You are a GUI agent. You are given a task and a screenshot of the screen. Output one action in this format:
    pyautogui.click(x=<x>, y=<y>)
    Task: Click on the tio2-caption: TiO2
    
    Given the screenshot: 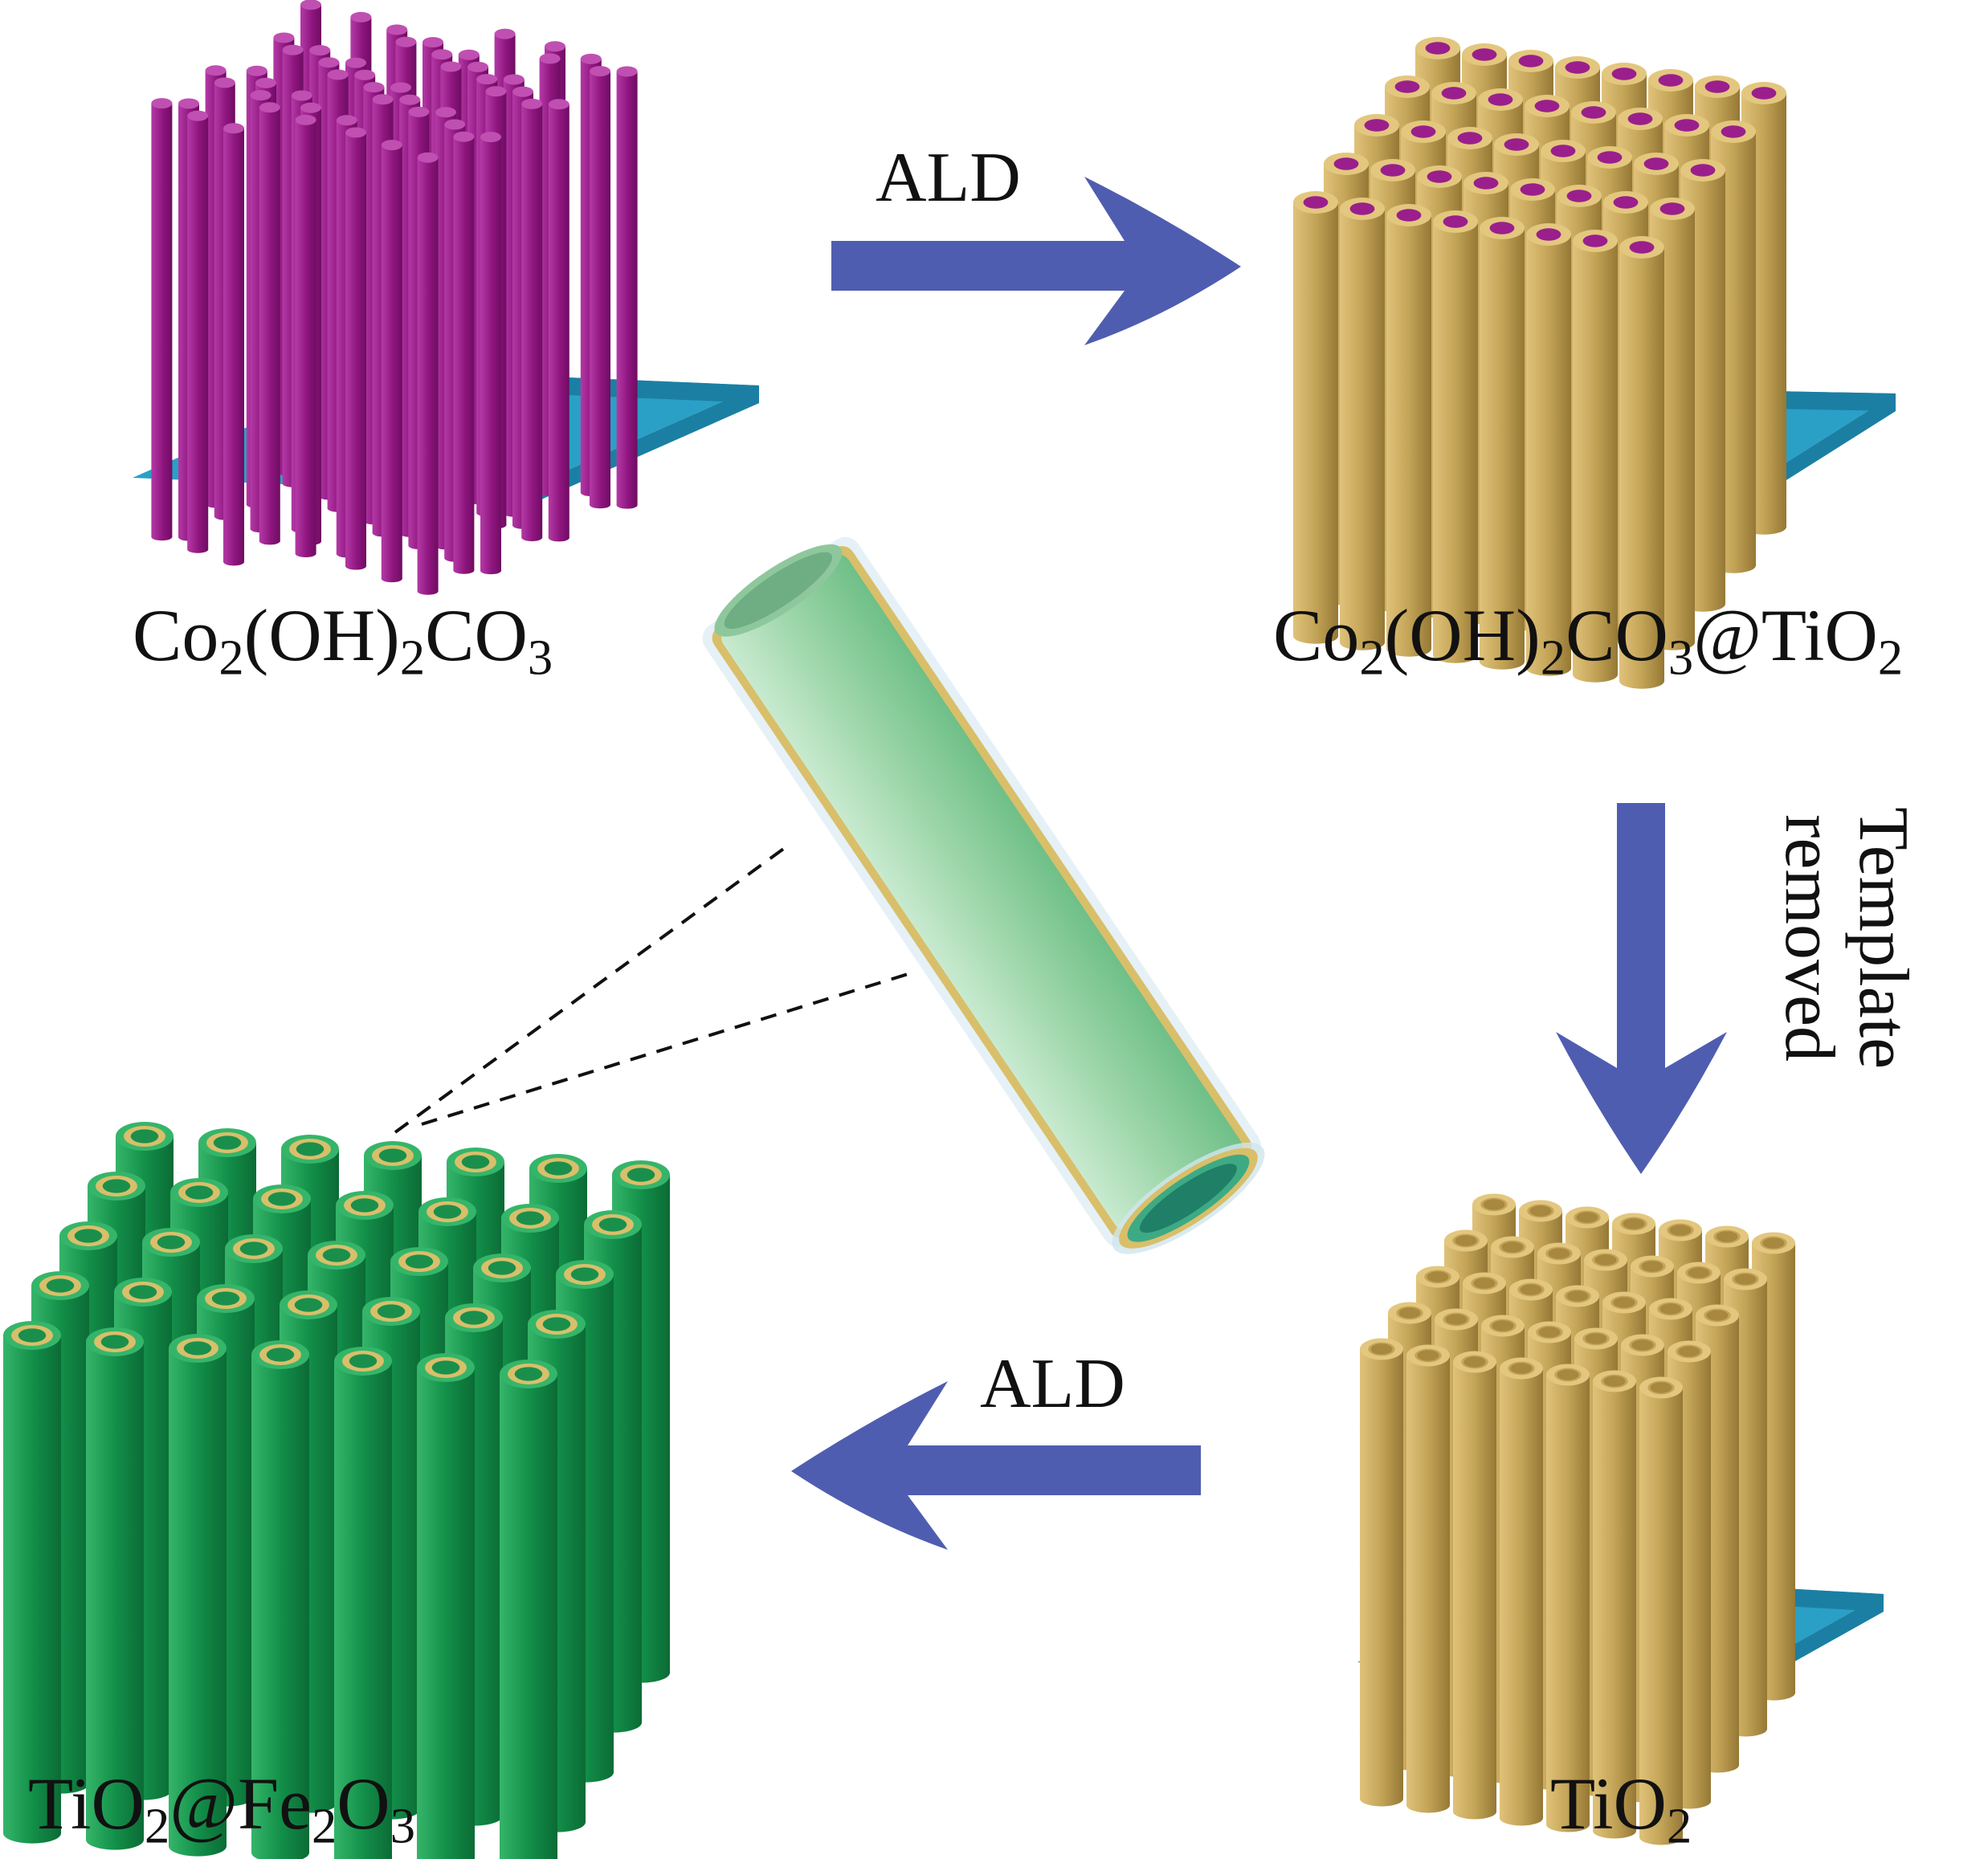 What is the action you would take?
    pyautogui.click(x=1621, y=1808)
    